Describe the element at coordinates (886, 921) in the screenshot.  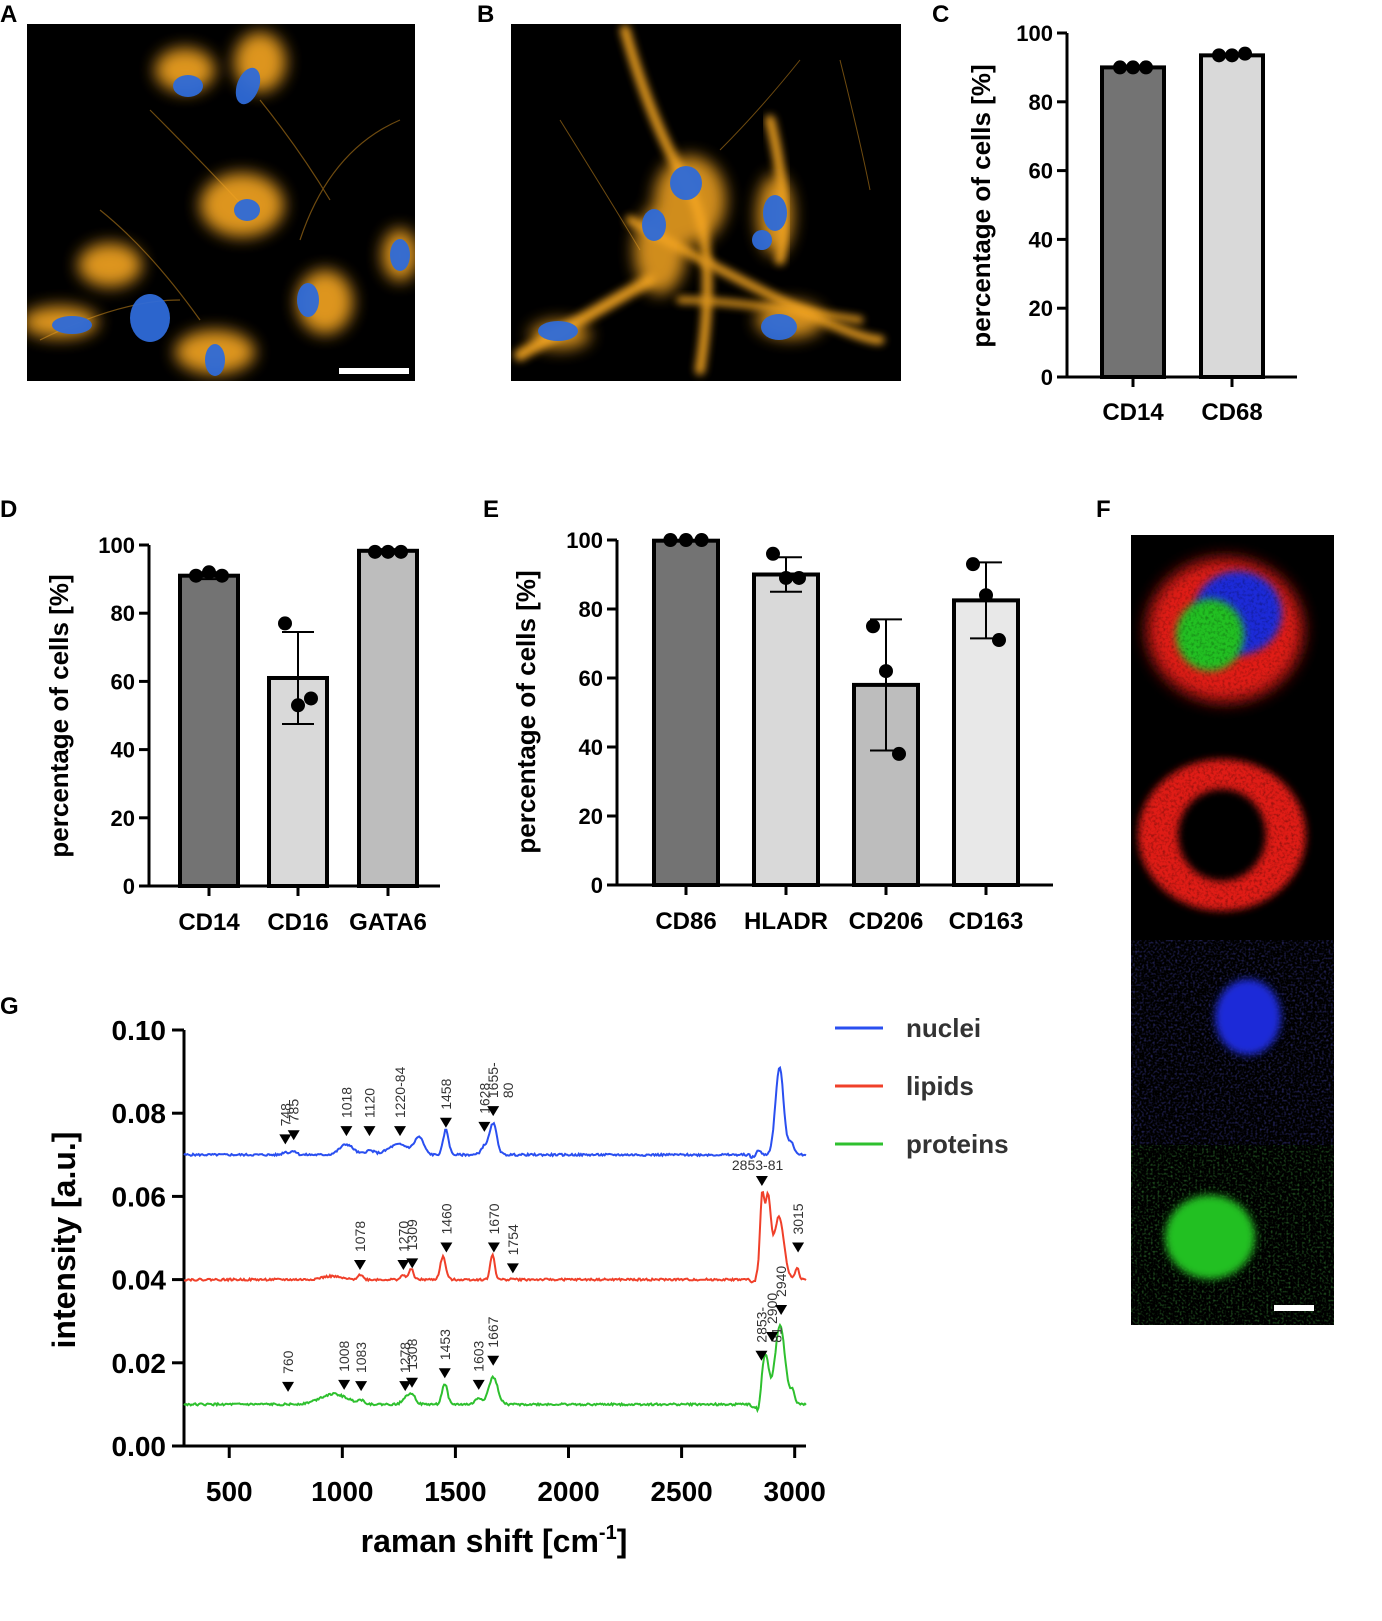
I see `category-label: CD206` at that location.